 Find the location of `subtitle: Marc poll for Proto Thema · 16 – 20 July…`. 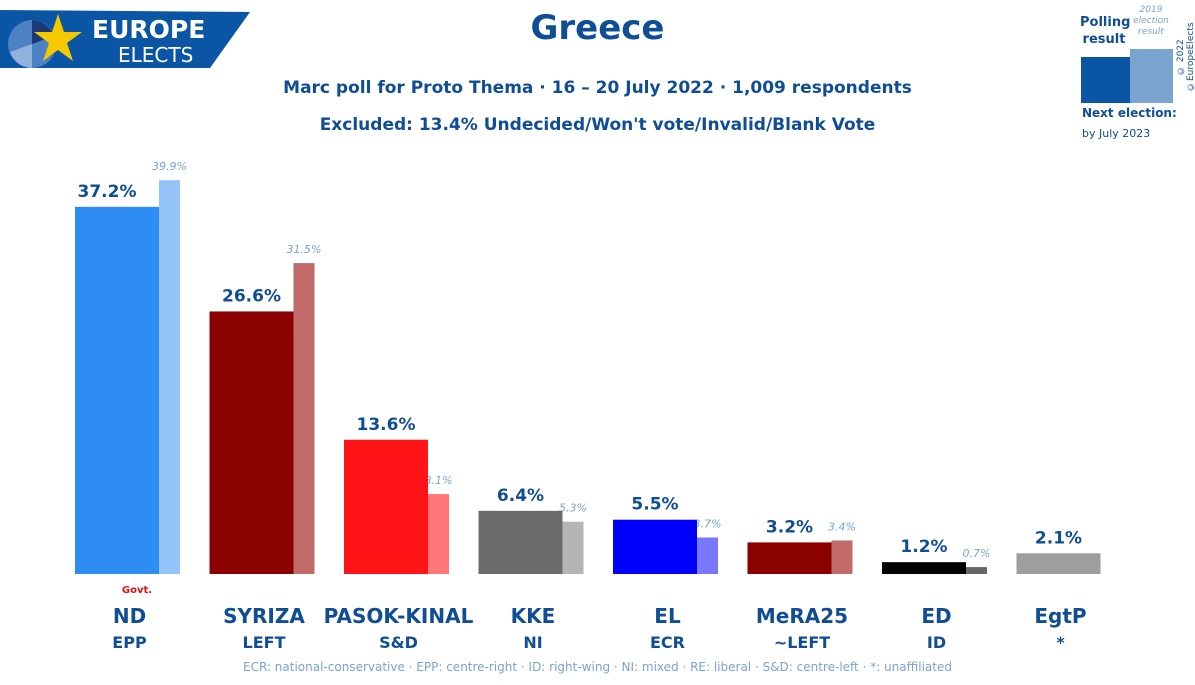

subtitle: Marc poll for Proto Thema · 16 – 20 July… is located at coordinates (597, 88).